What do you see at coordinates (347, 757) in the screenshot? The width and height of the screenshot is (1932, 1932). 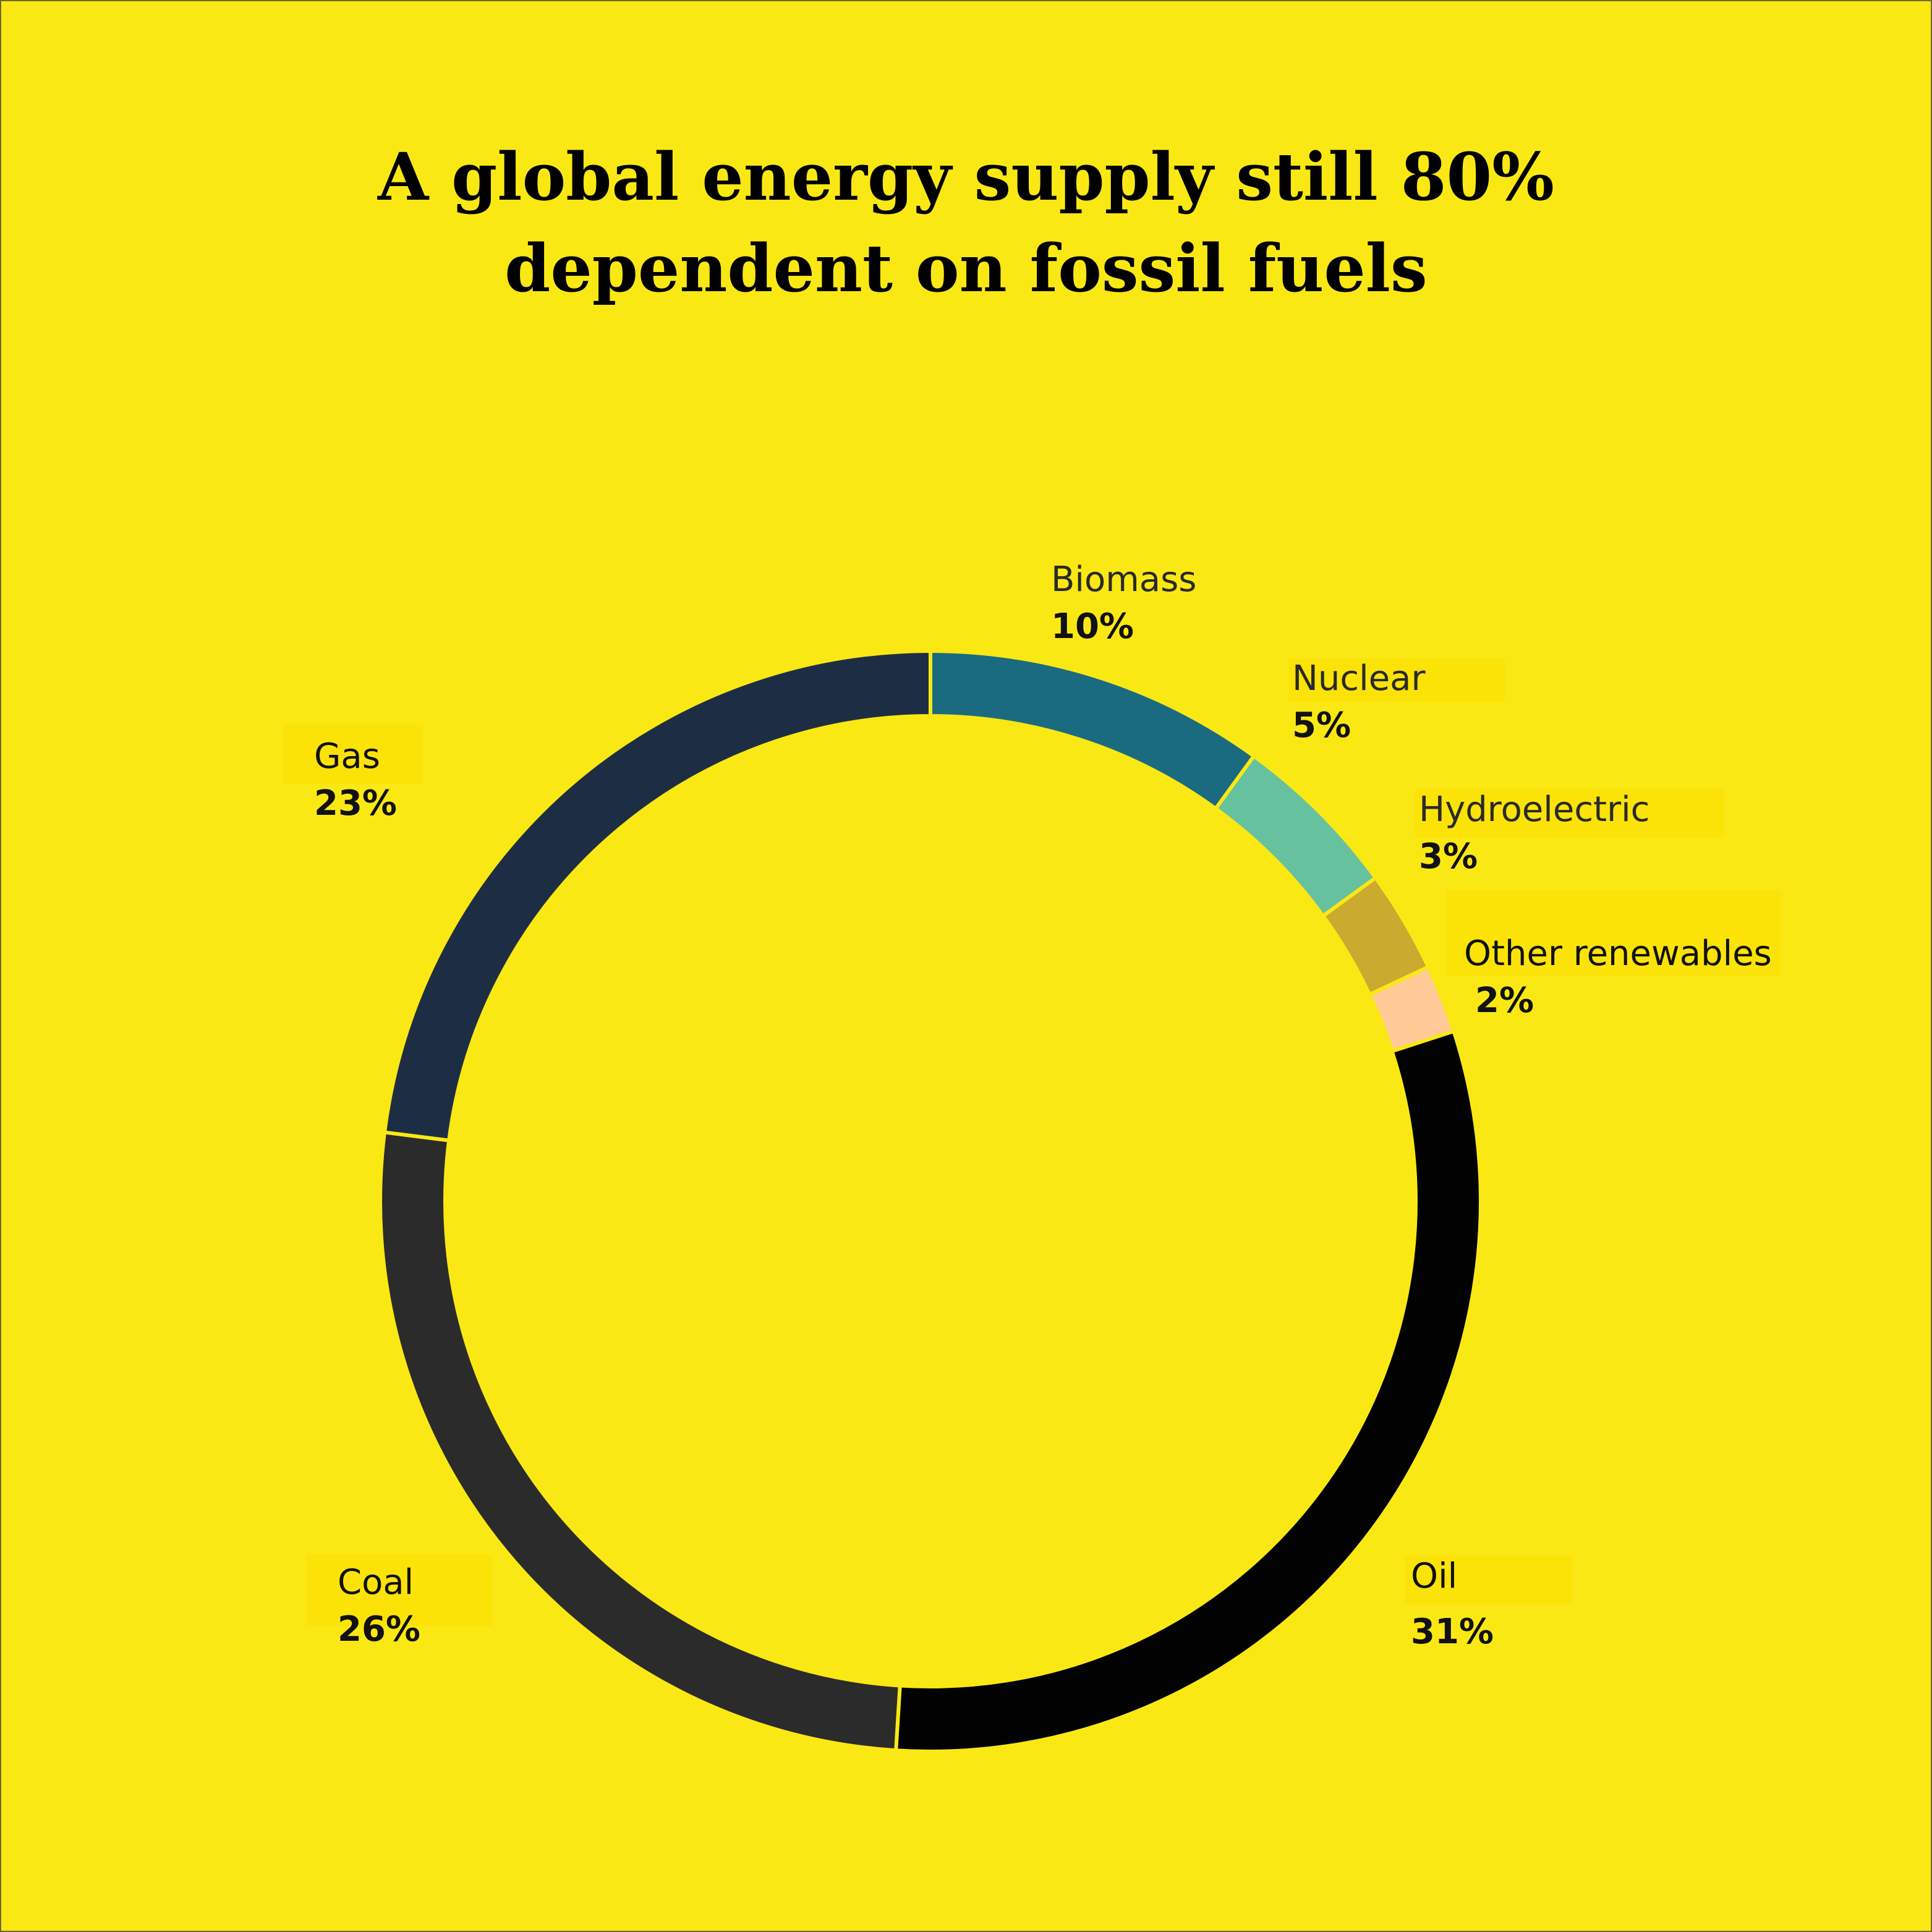 I see `label-gas-name: Gas` at bounding box center [347, 757].